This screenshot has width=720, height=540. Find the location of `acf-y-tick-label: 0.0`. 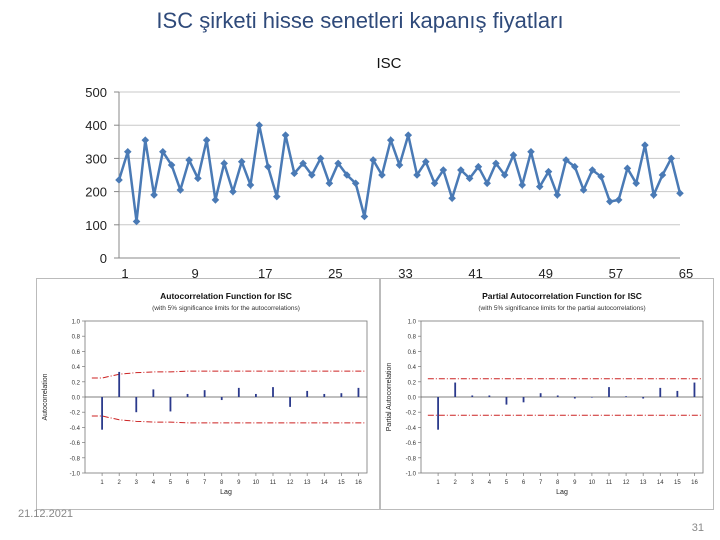

acf-y-tick-label: 0.0 is located at coordinates (76, 399).